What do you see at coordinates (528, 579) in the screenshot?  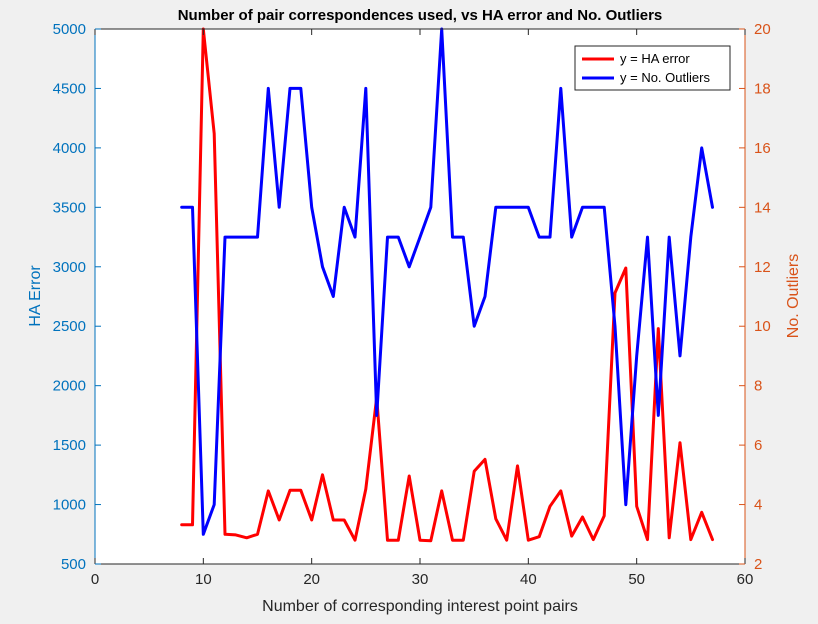 I see `x-tick-label: 40` at bounding box center [528, 579].